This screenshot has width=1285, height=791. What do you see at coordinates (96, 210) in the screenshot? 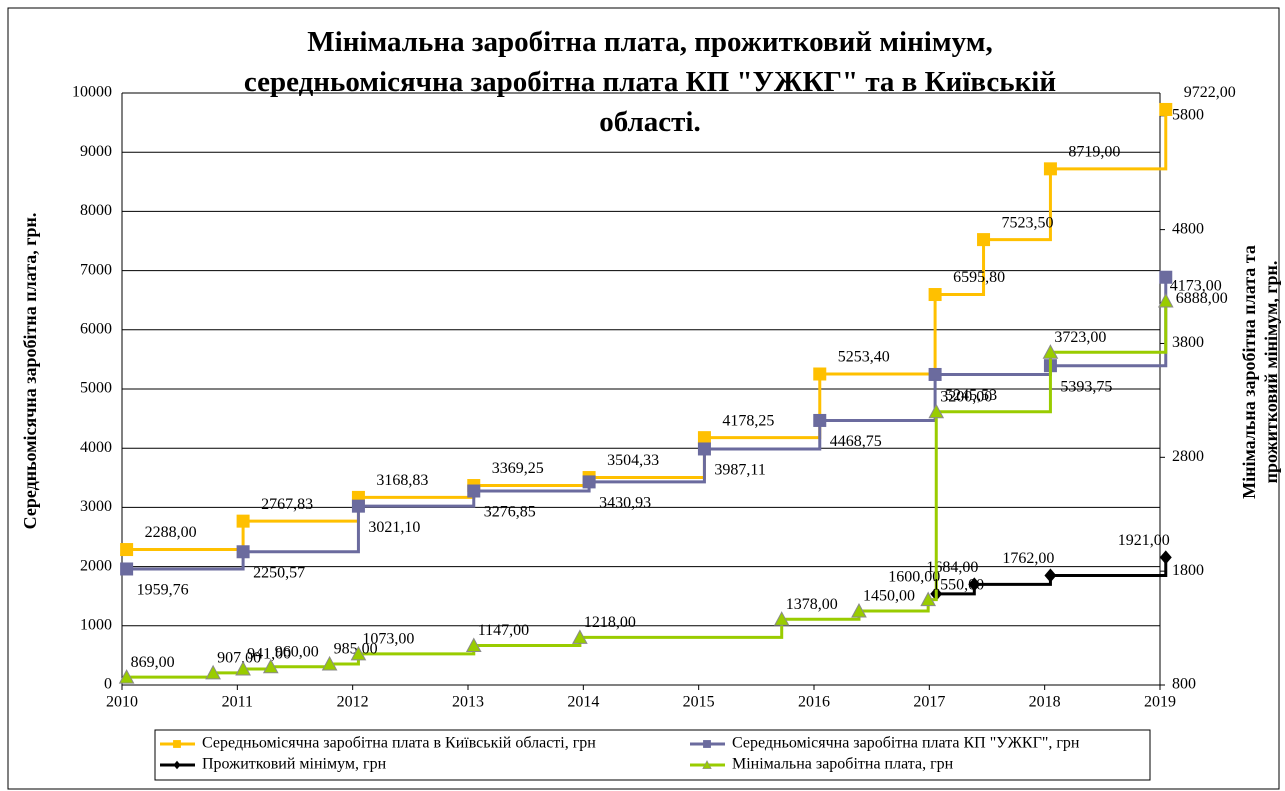
I see `y-tick-label: 8000` at bounding box center [96, 210].